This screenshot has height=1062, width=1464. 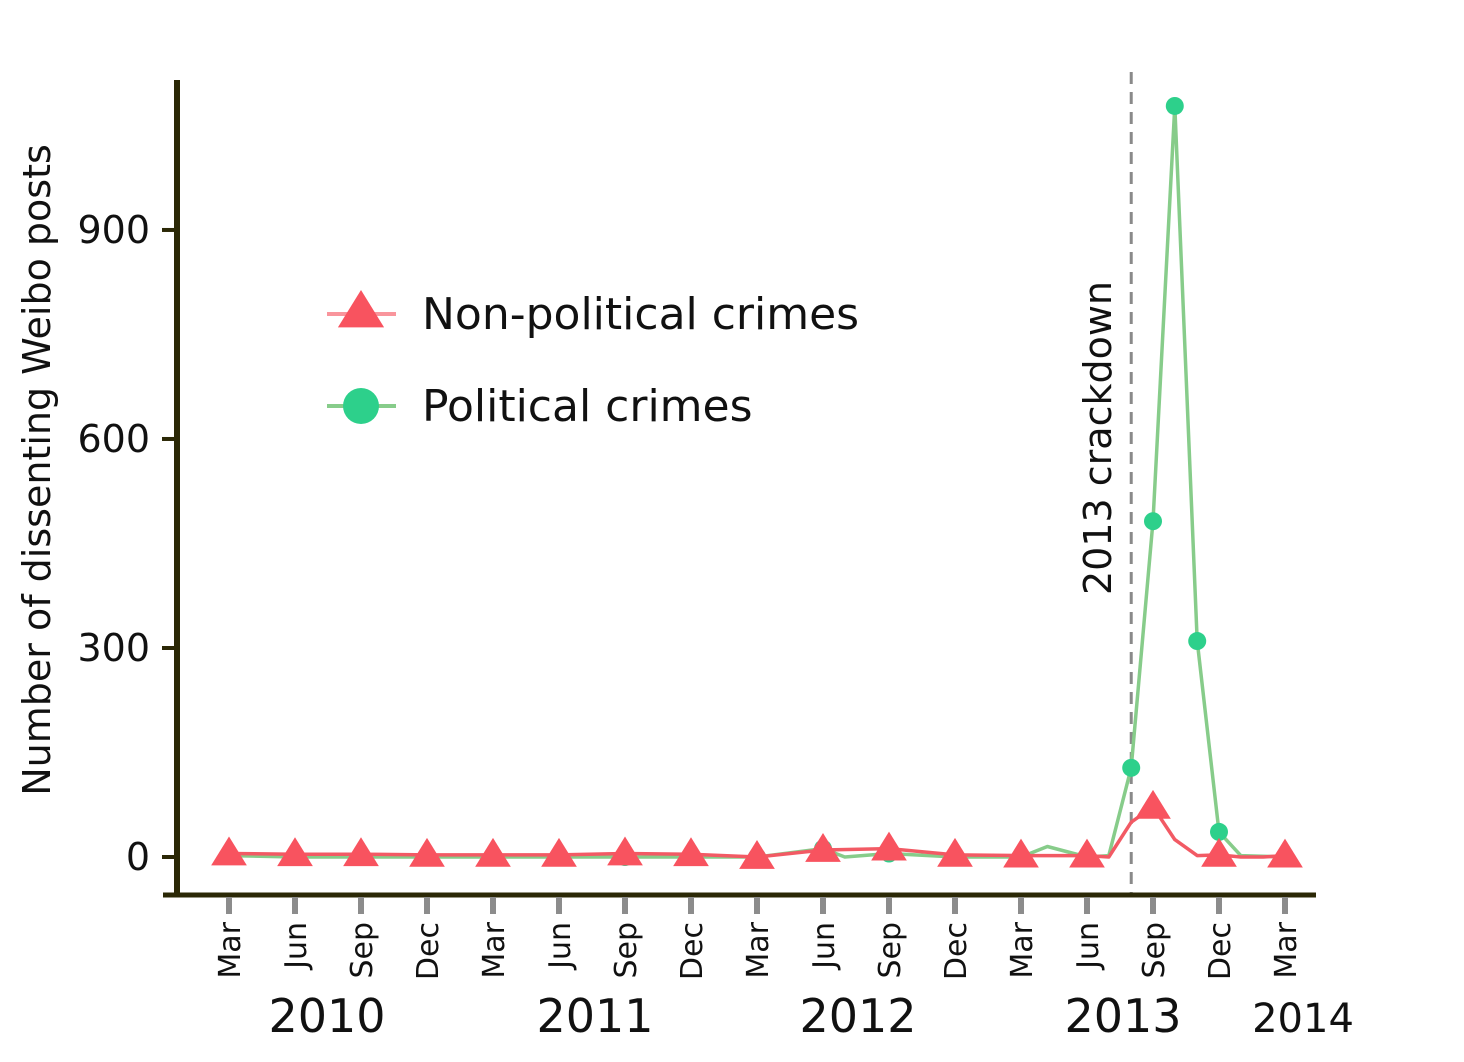 I want to click on y-axis-title: Number of dissenting Weibo posts, so click(x=37, y=470).